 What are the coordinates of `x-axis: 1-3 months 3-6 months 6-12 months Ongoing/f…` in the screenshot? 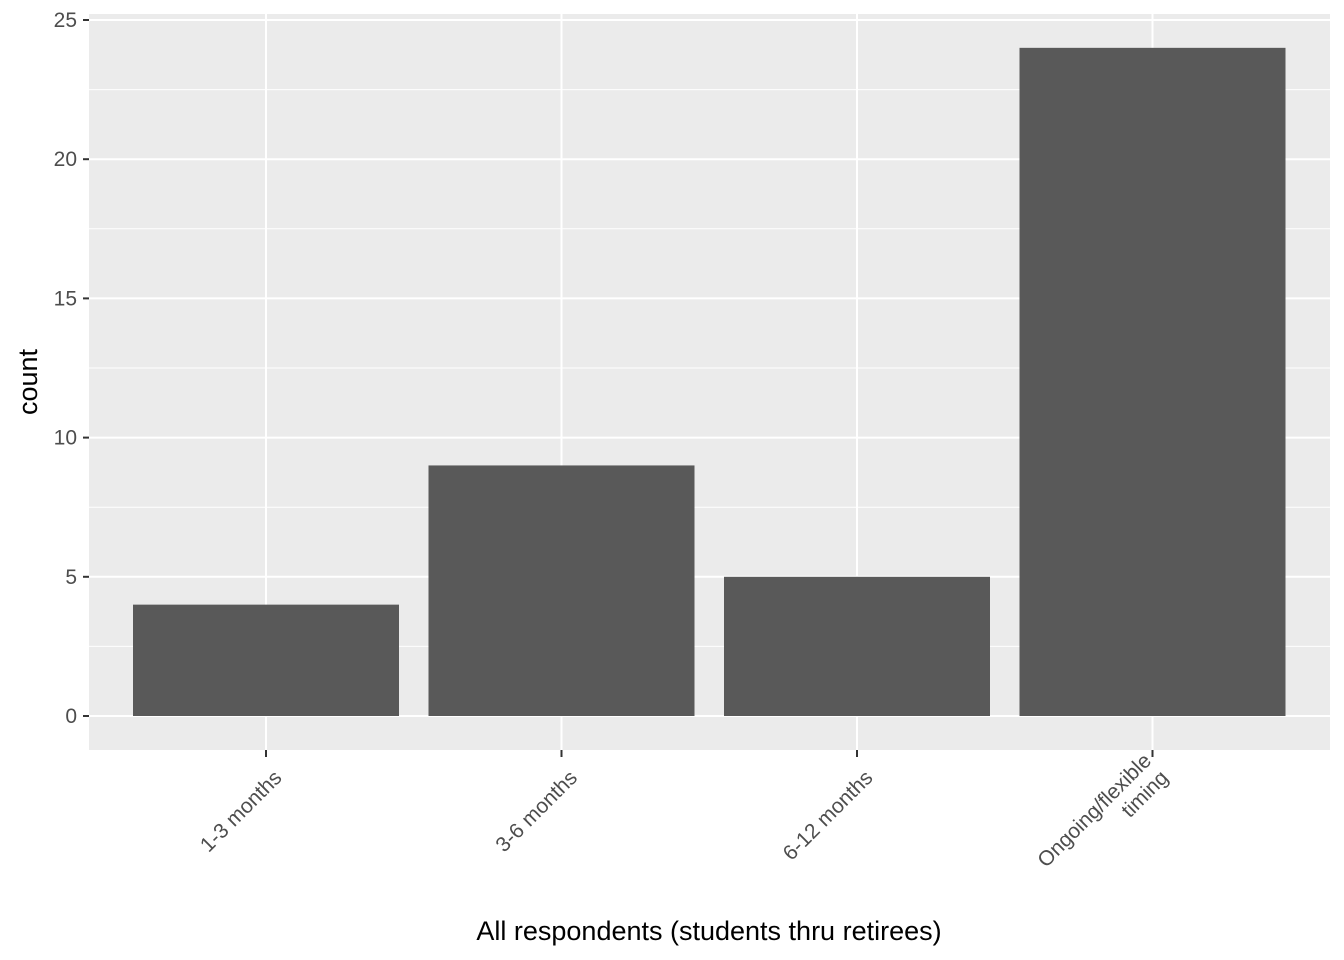 It's located at (684, 819).